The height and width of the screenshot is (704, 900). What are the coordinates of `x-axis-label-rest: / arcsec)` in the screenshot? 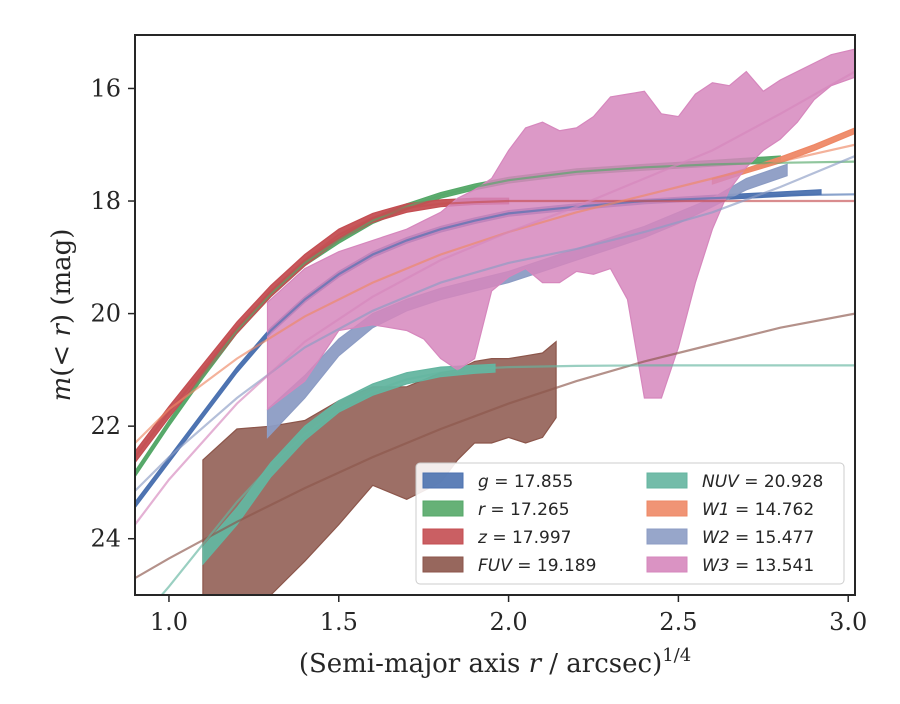 It's located at (601, 664).